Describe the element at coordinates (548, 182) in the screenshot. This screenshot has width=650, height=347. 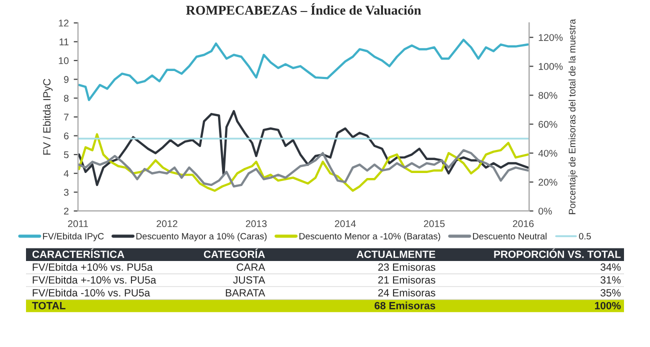
I see `y2-tick-label: 20%` at that location.